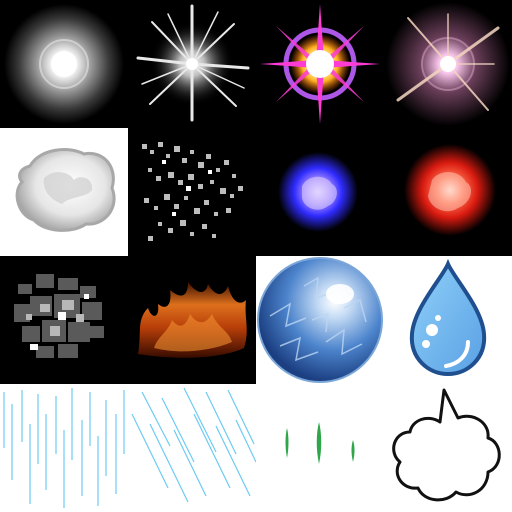 Image resolution: width=512 pixels, height=512 pixels. I want to click on ray-flare-icon, so click(448, 64).